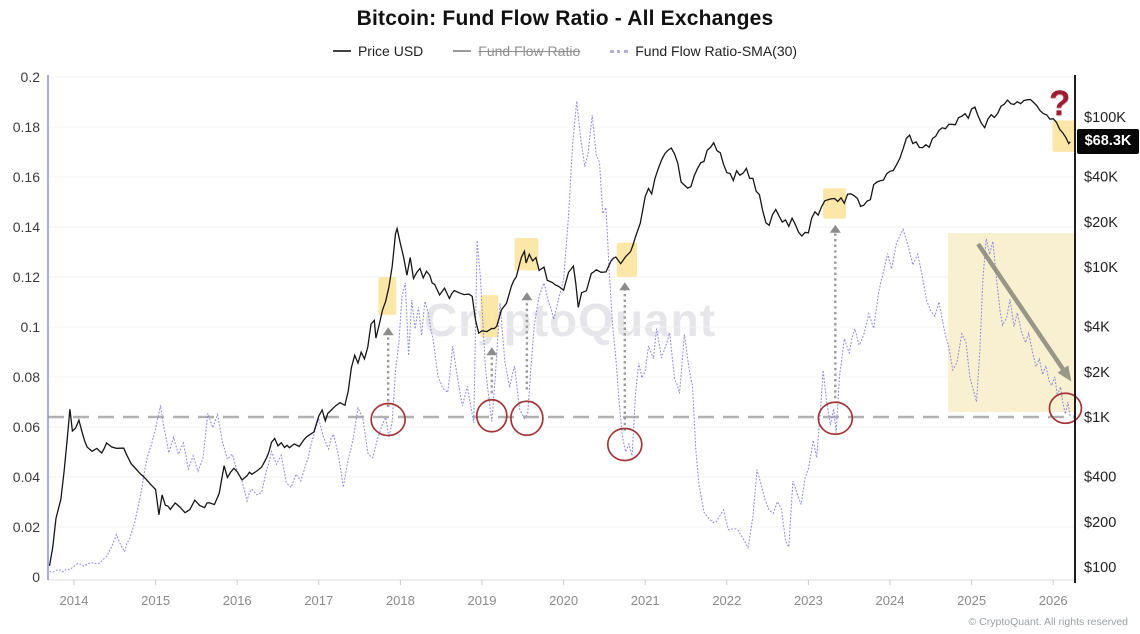 Image resolution: width=1140 pixels, height=634 pixels. What do you see at coordinates (1097, 373) in the screenshot?
I see `right-axis-label: $2K` at bounding box center [1097, 373].